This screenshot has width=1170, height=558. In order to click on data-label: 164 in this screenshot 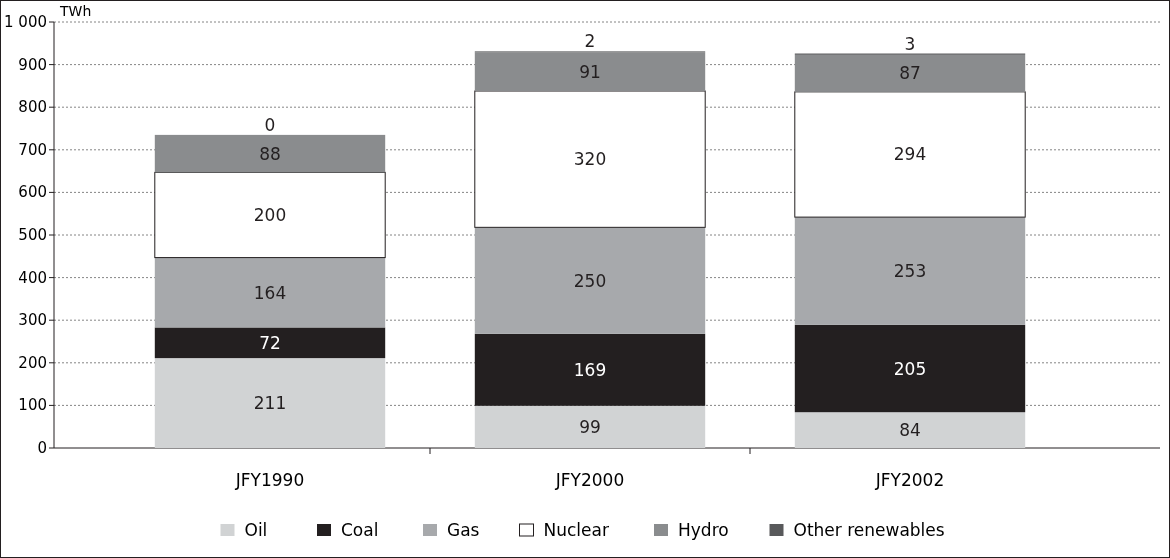, I will do `click(270, 292)`.